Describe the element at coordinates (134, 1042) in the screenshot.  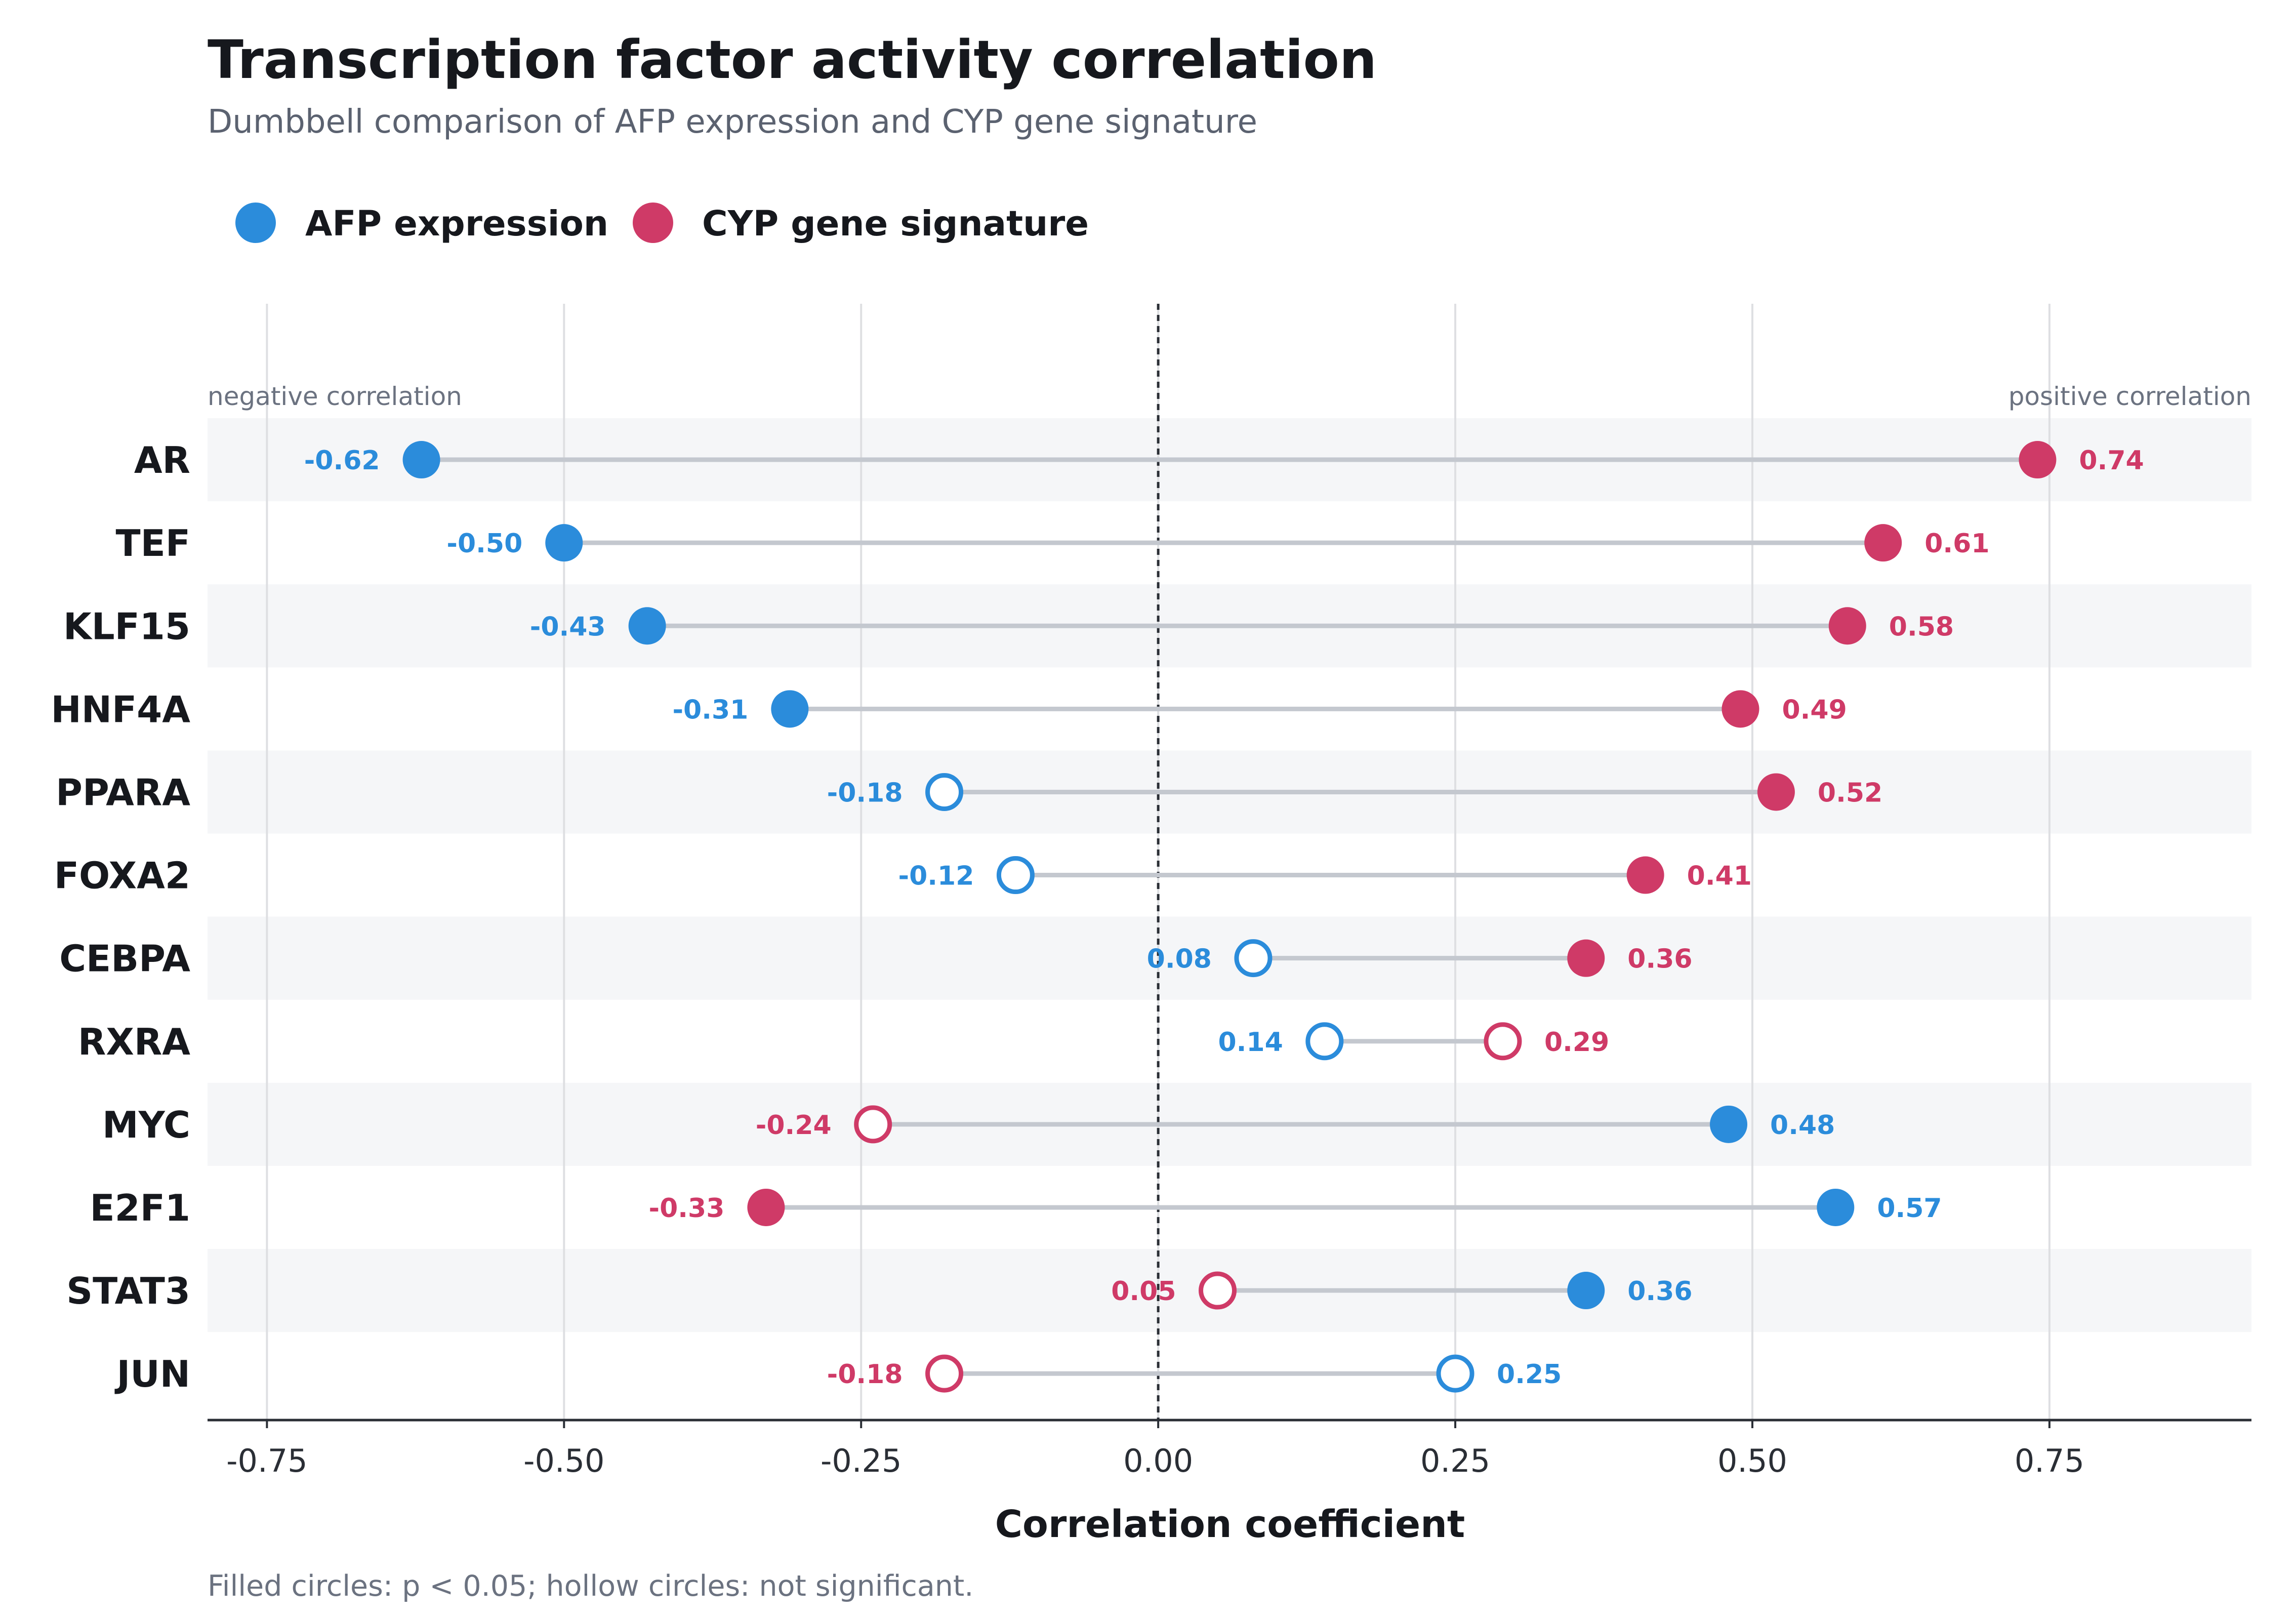
I see `category-label: RXRA` at that location.